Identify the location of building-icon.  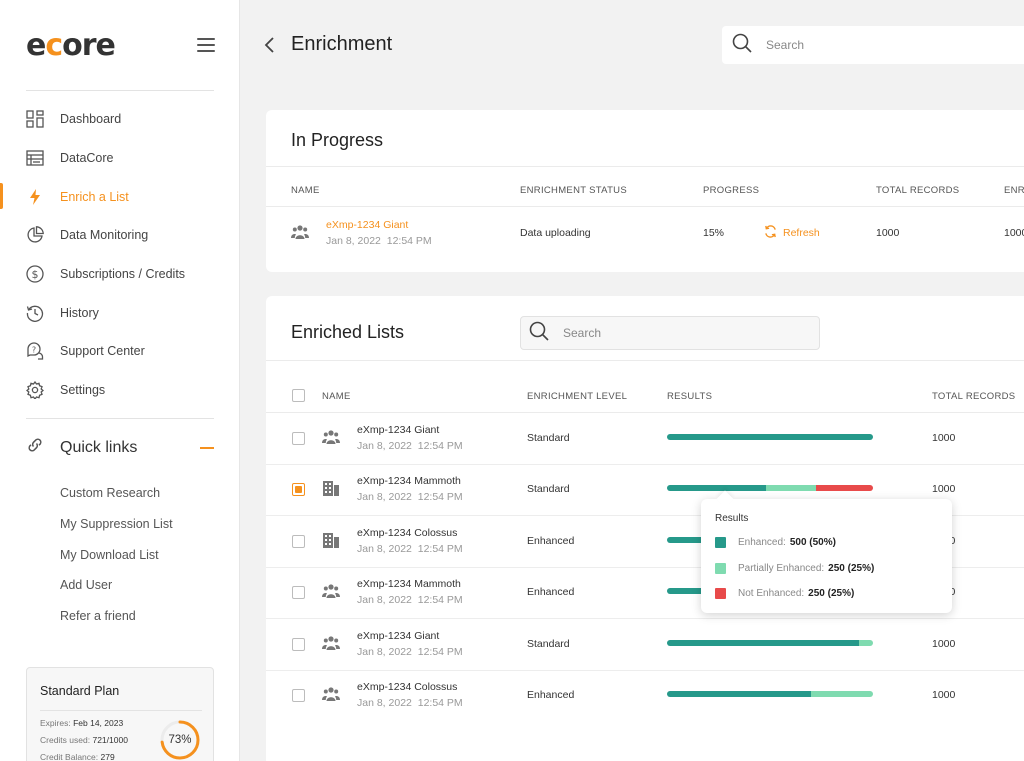
(331, 540).